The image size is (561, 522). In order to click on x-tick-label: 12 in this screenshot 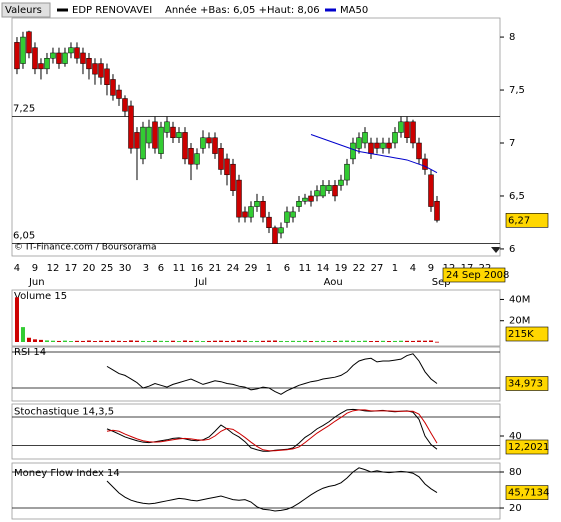, I will do `click(53, 268)`.